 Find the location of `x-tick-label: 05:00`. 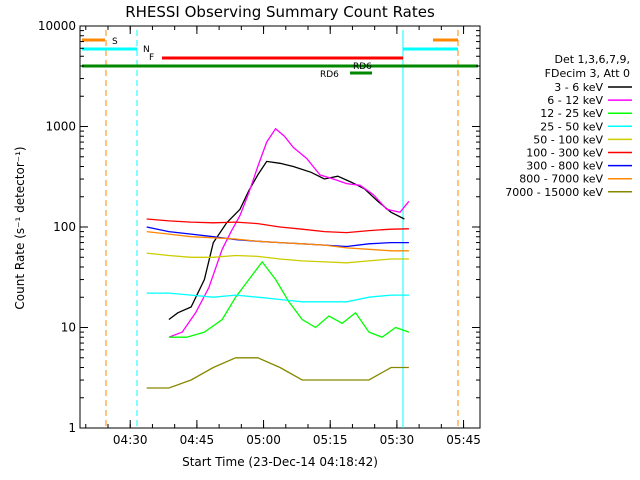

x-tick-label: 05:00 is located at coordinates (263, 440).